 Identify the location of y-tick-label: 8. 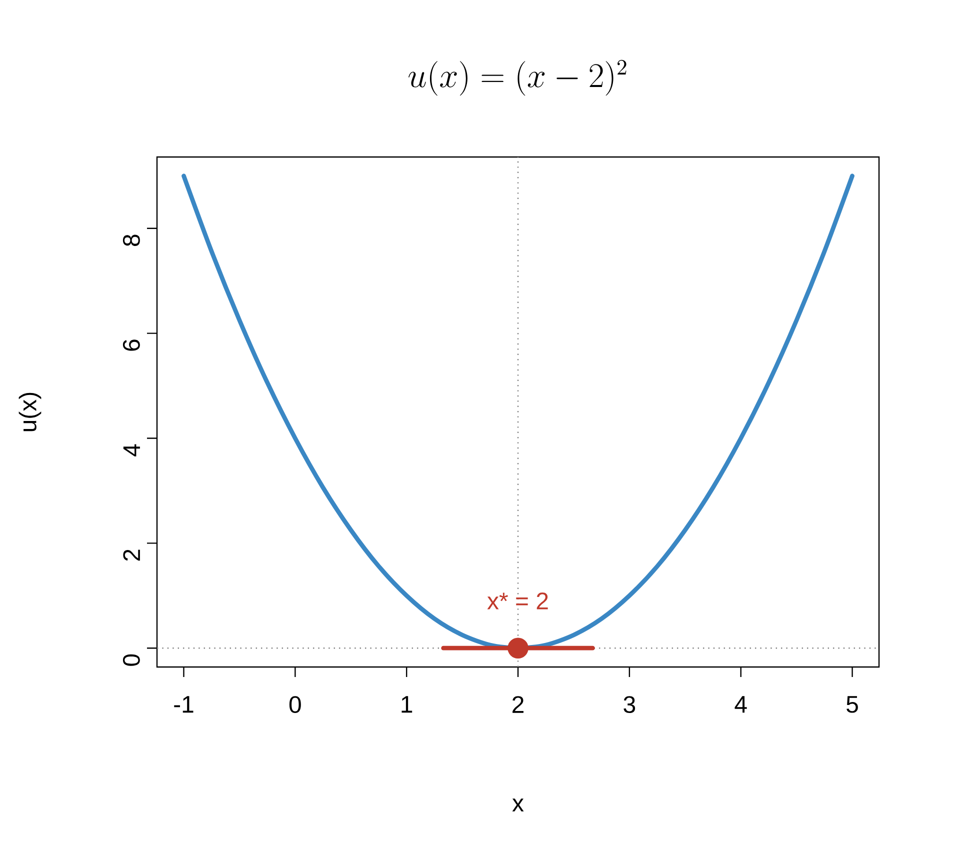
(131, 240).